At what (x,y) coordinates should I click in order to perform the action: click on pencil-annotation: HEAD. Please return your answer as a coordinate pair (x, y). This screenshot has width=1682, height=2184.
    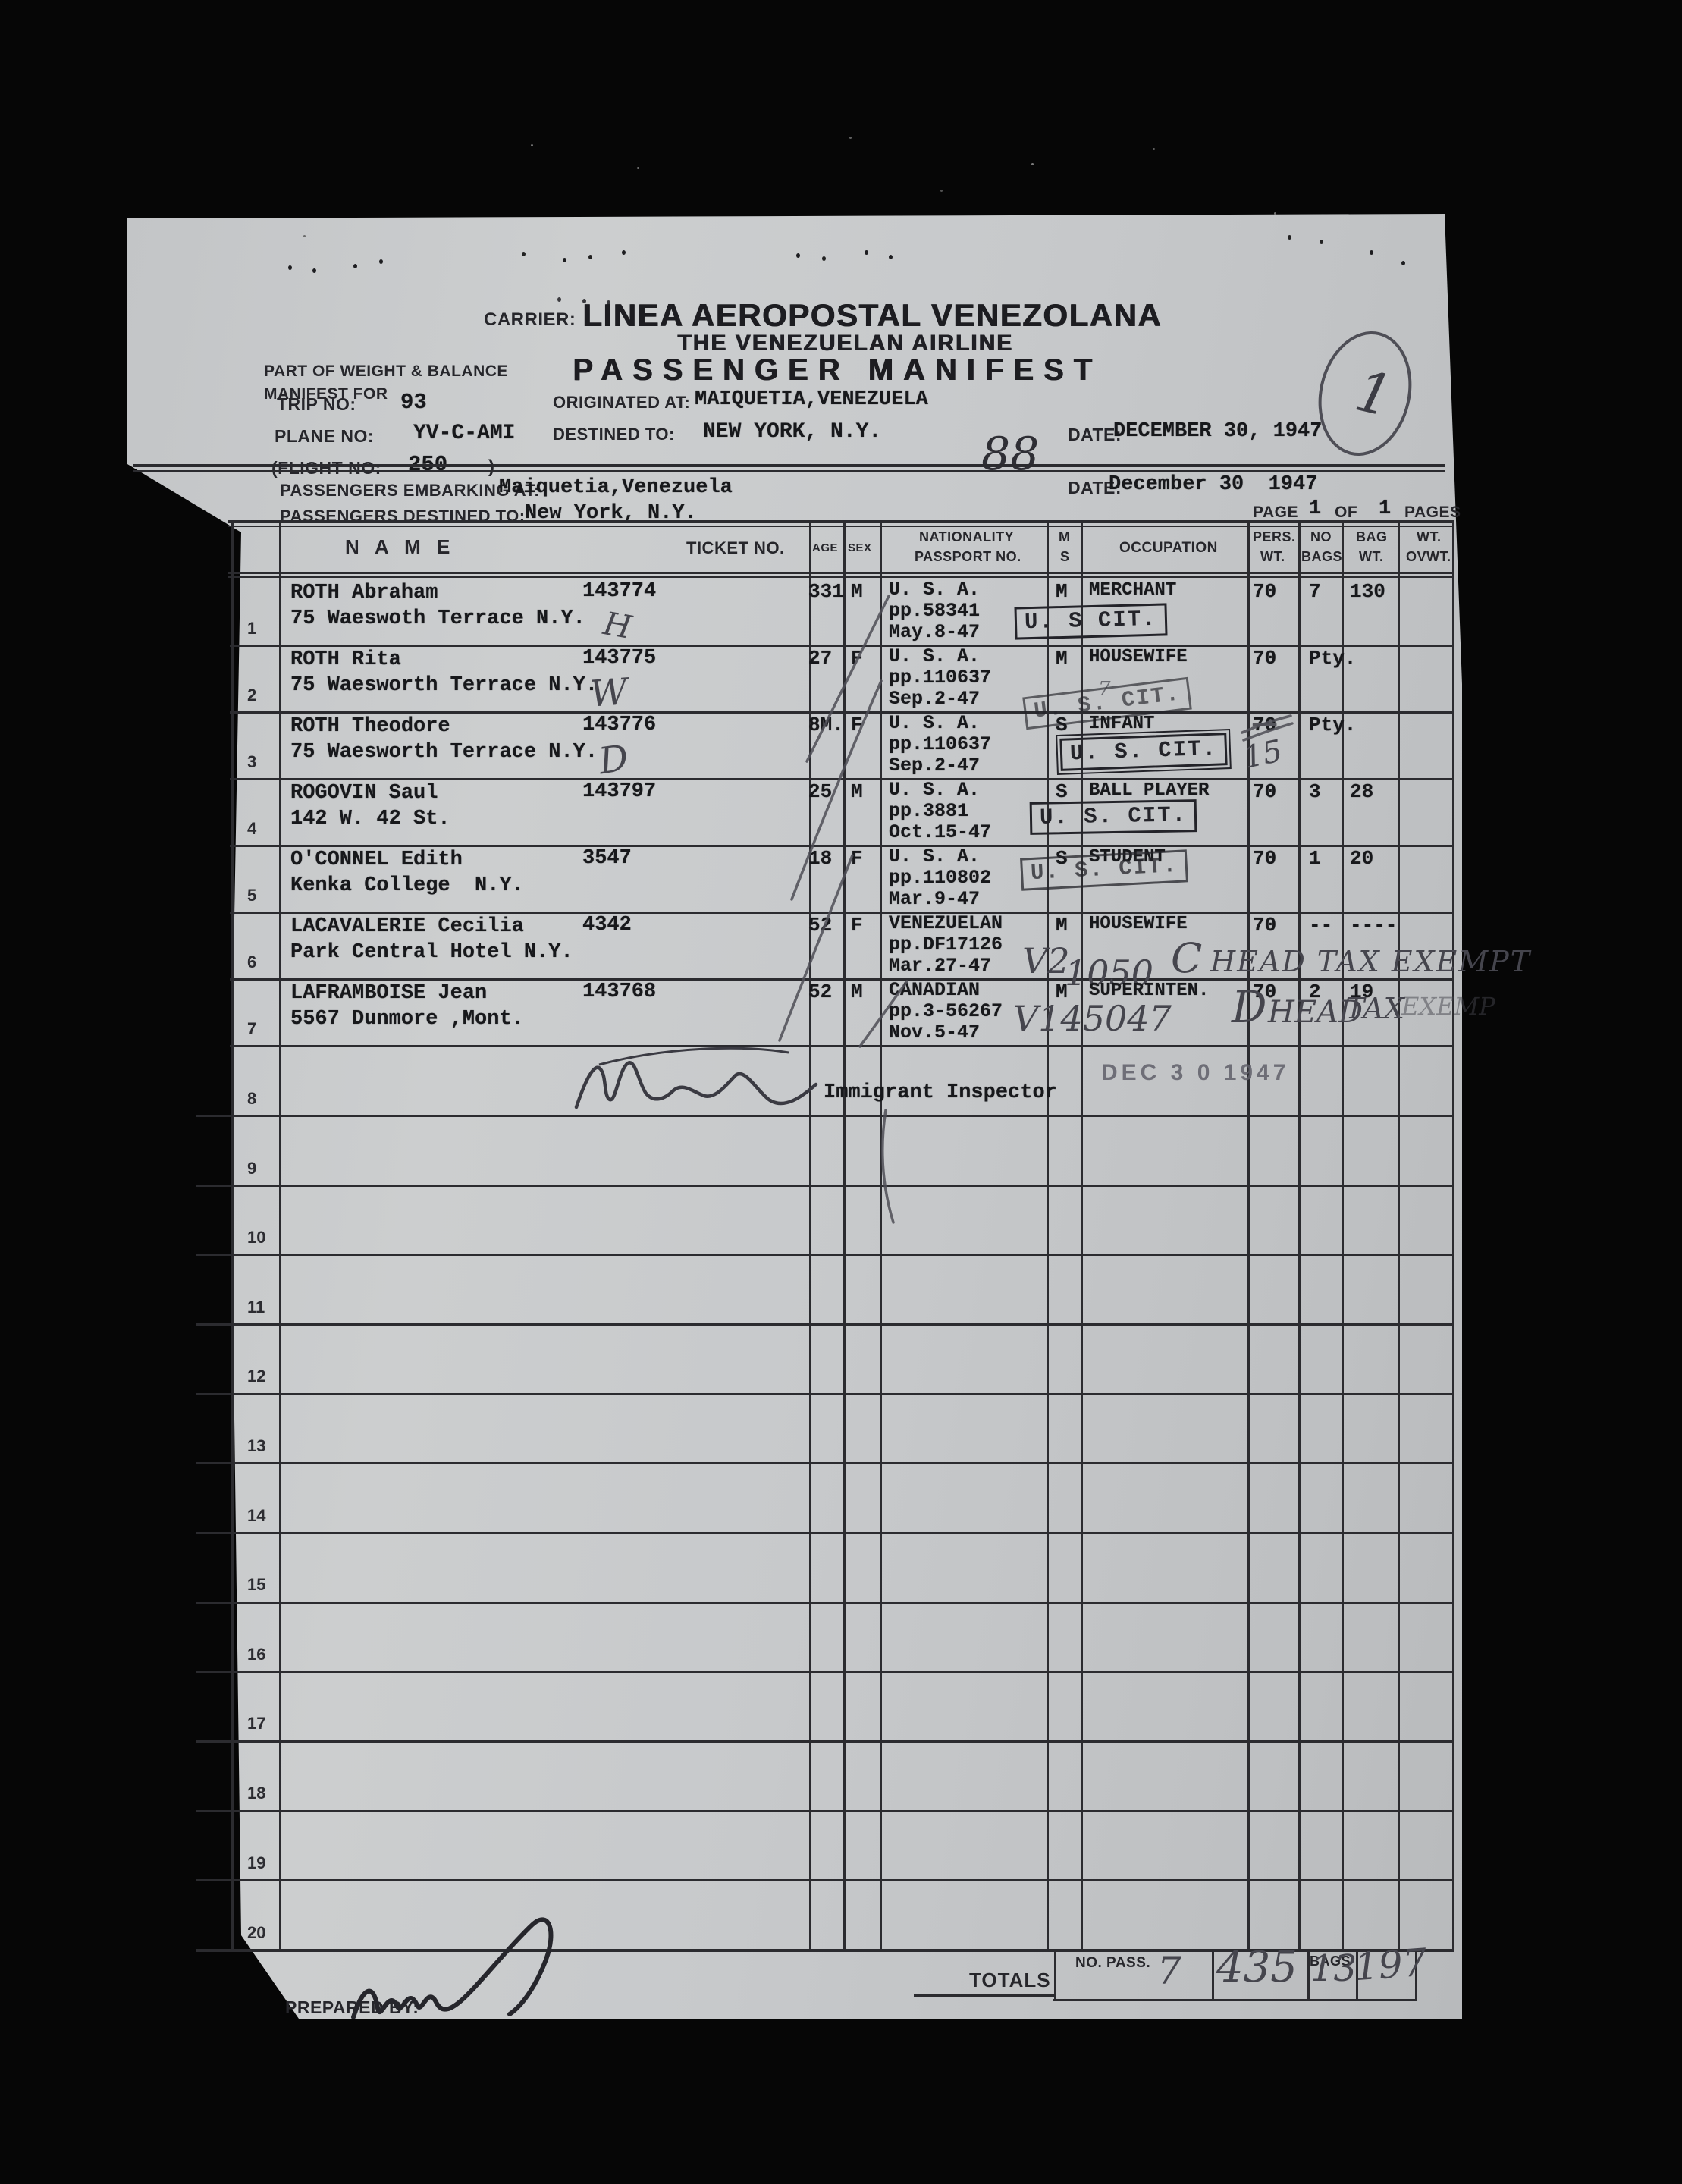
    Looking at the image, I should click on (1315, 1012).